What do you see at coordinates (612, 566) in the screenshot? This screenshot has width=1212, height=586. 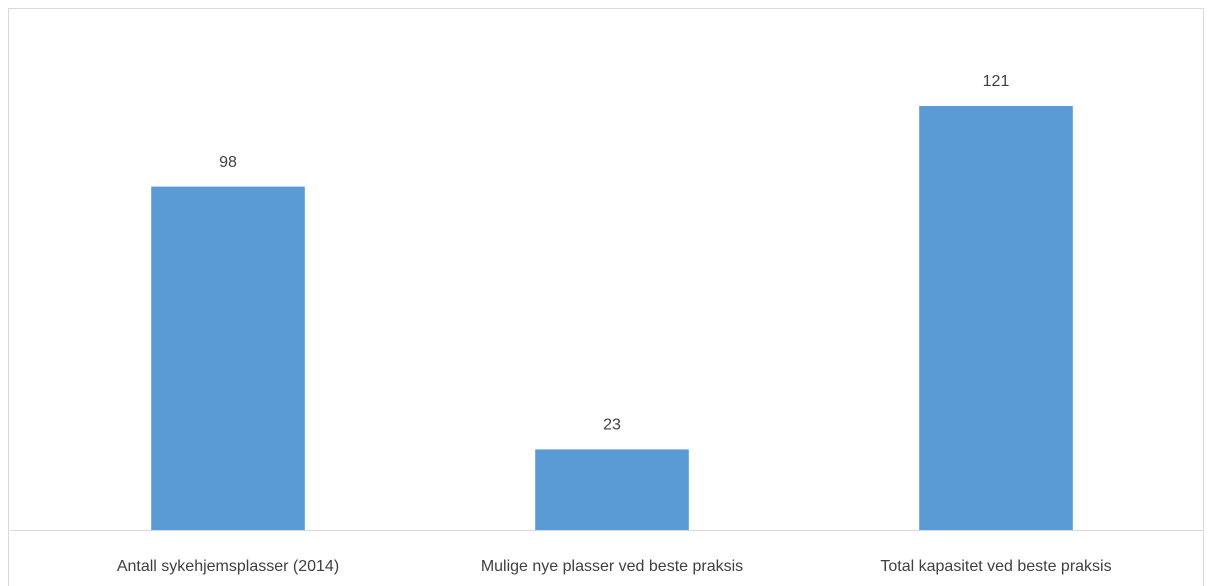 I see `x-tick-label: Mulige nye plasser ved beste praksis` at bounding box center [612, 566].